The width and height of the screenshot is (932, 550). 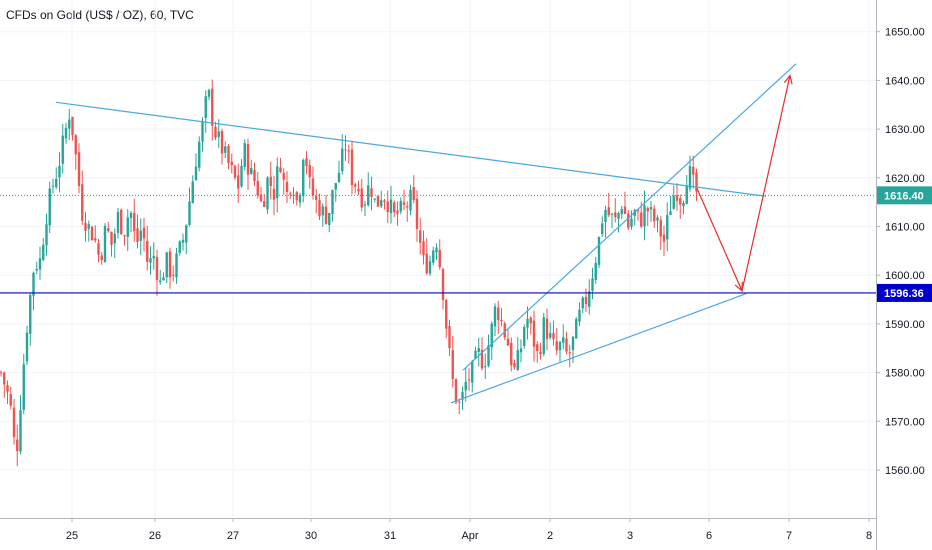 What do you see at coordinates (100, 15) in the screenshot?
I see `chart-title: CFDs on Gold (US$ / OZ), 60, TVC` at bounding box center [100, 15].